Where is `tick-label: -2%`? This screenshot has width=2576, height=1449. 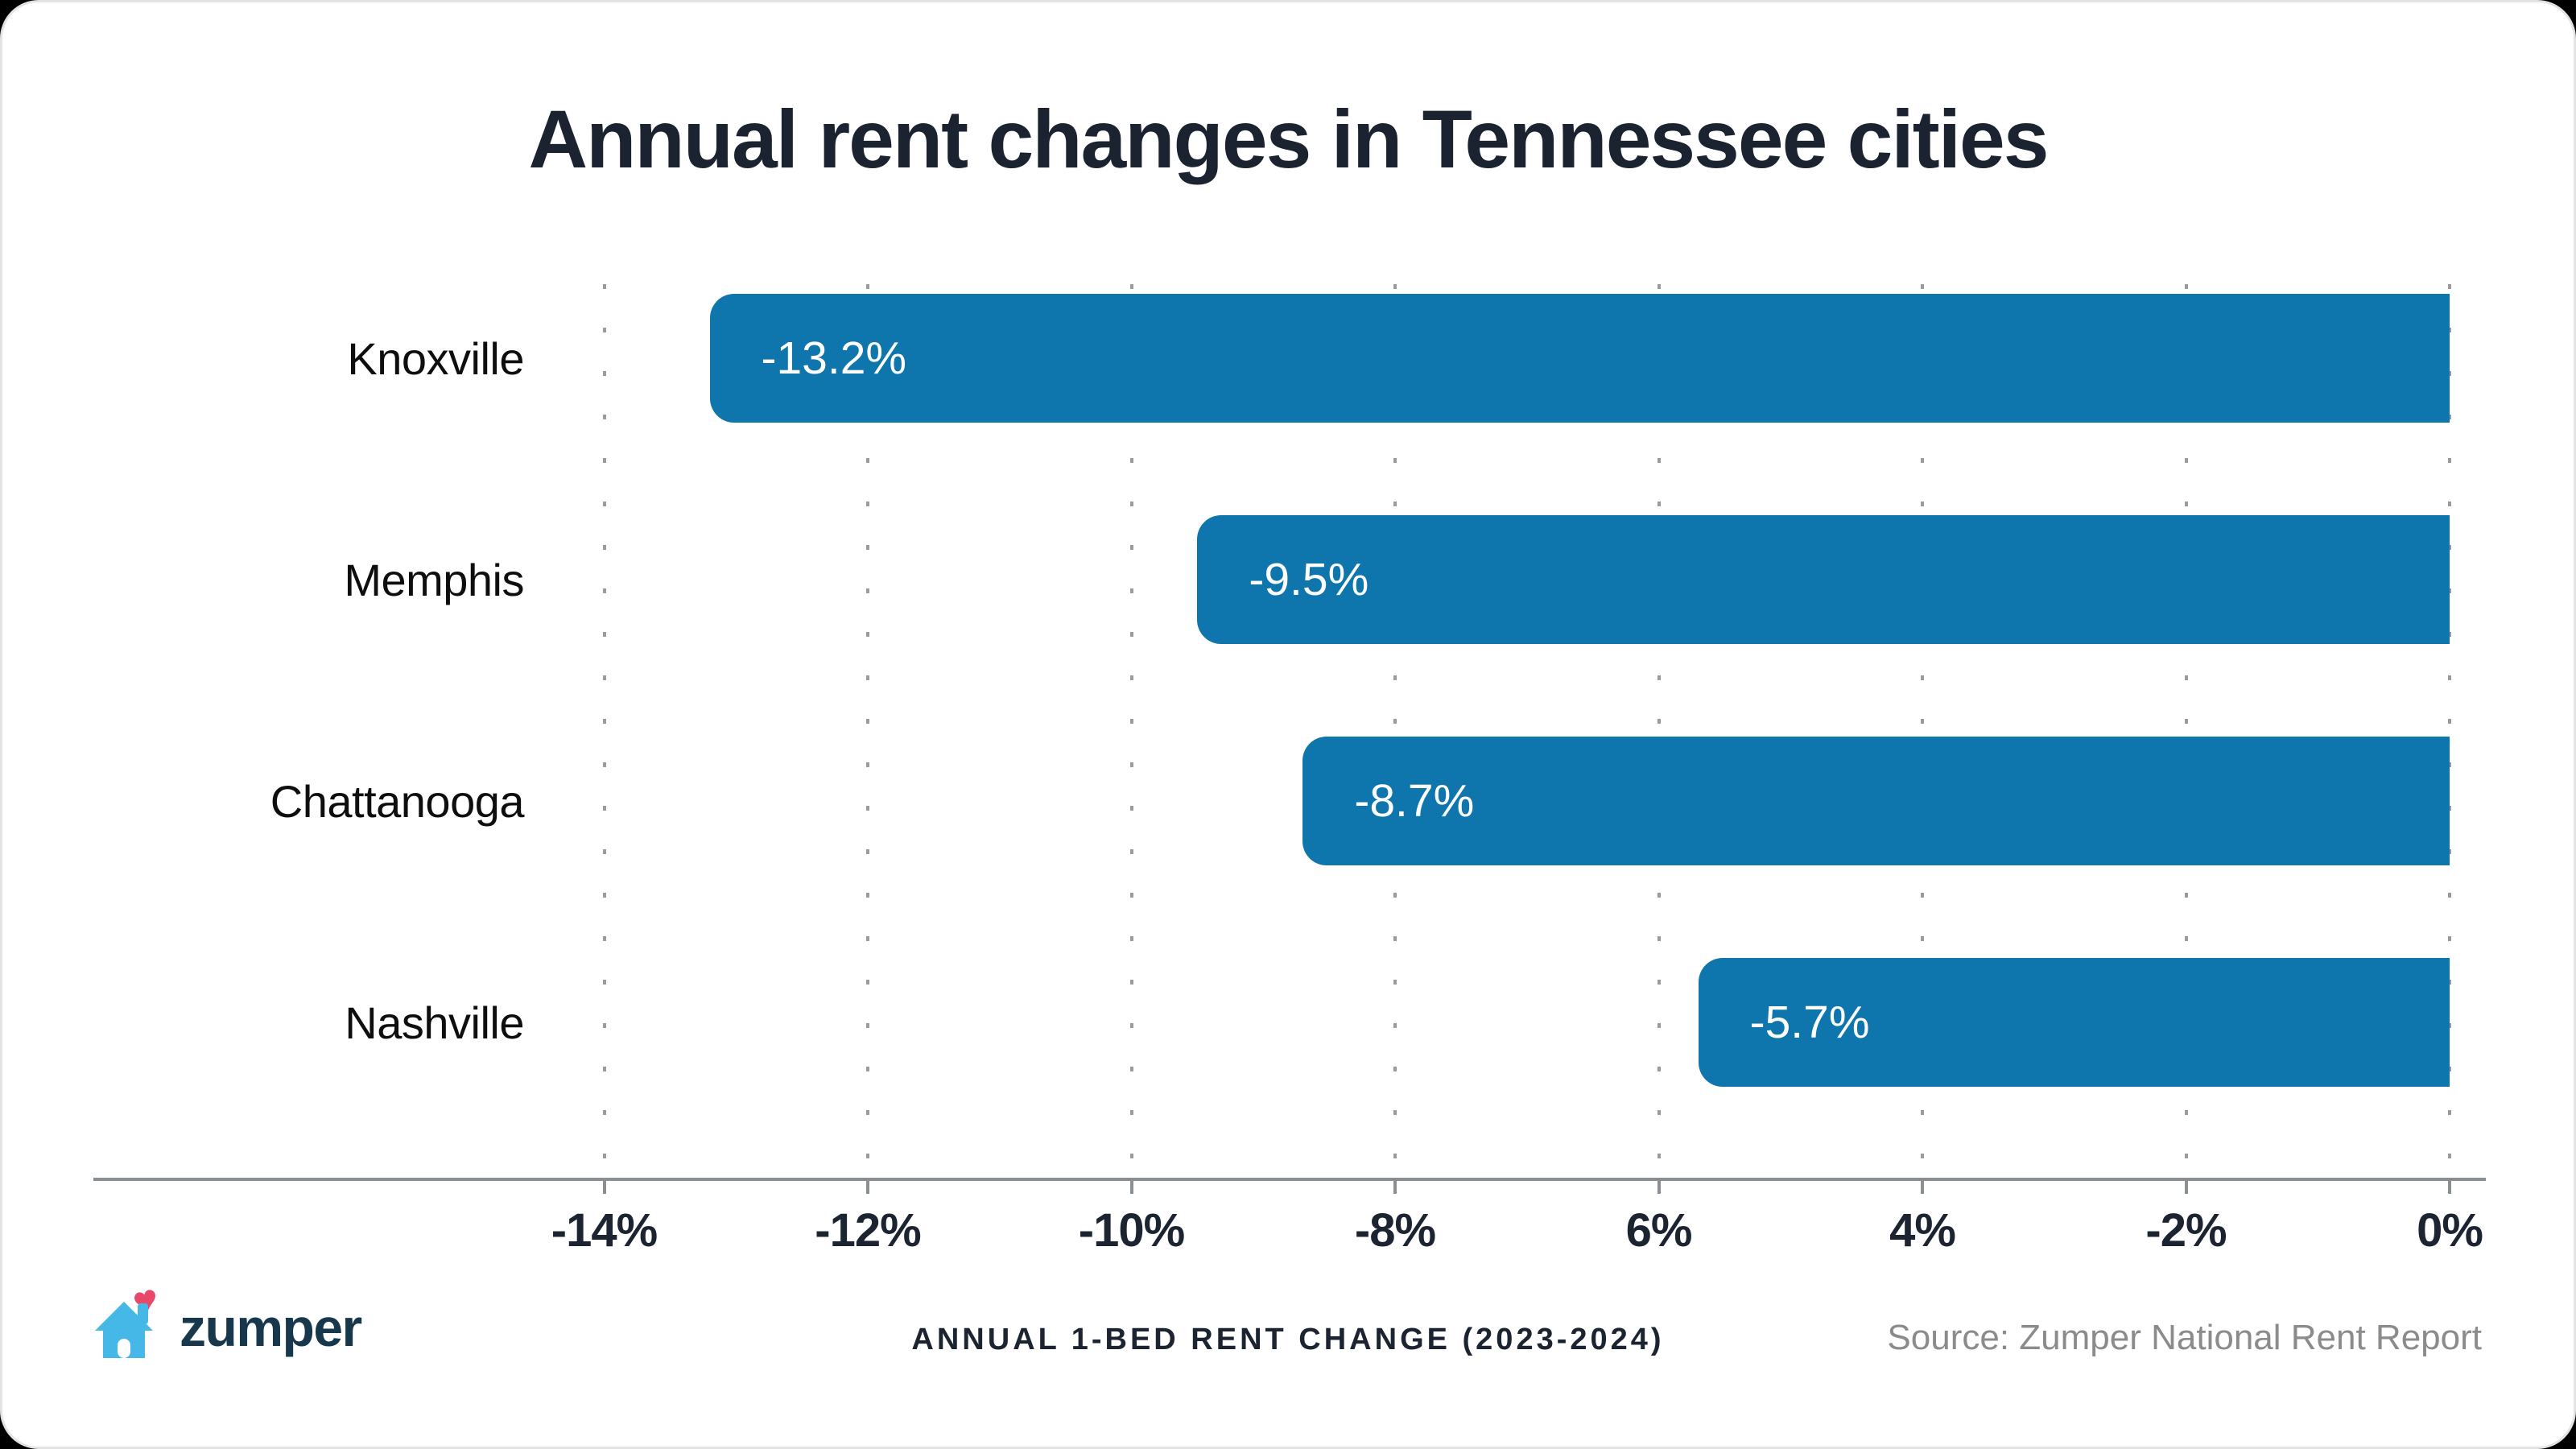
tick-label: -2% is located at coordinates (2186, 1230).